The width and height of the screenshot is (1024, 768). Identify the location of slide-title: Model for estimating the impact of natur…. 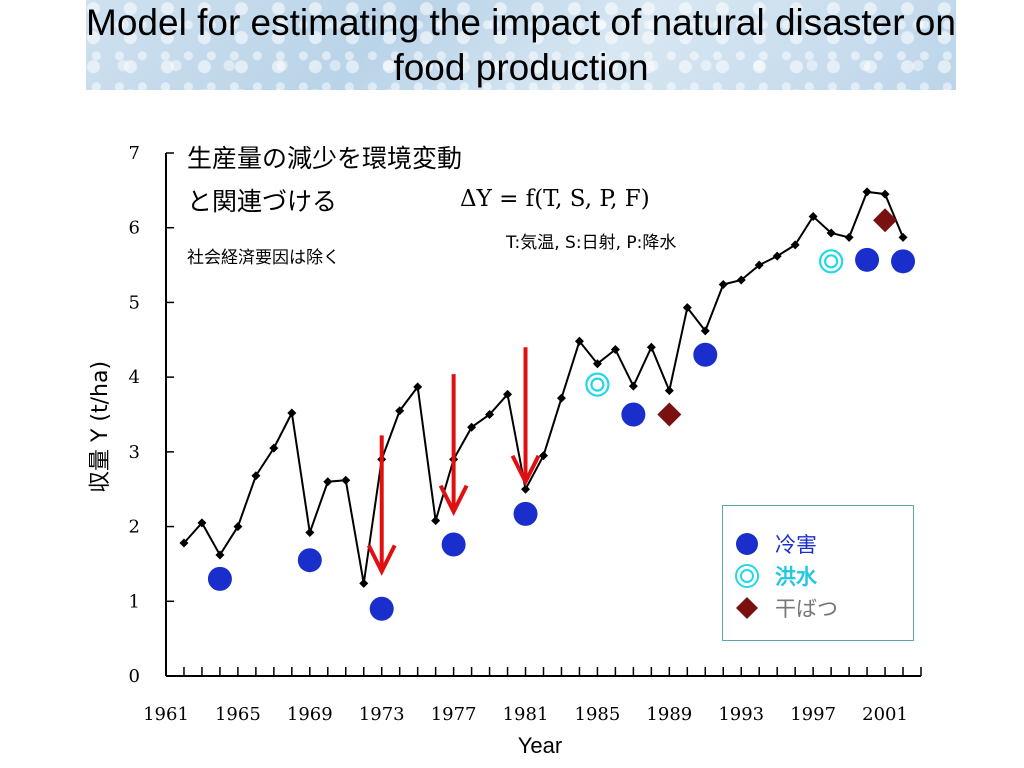
(521, 45).